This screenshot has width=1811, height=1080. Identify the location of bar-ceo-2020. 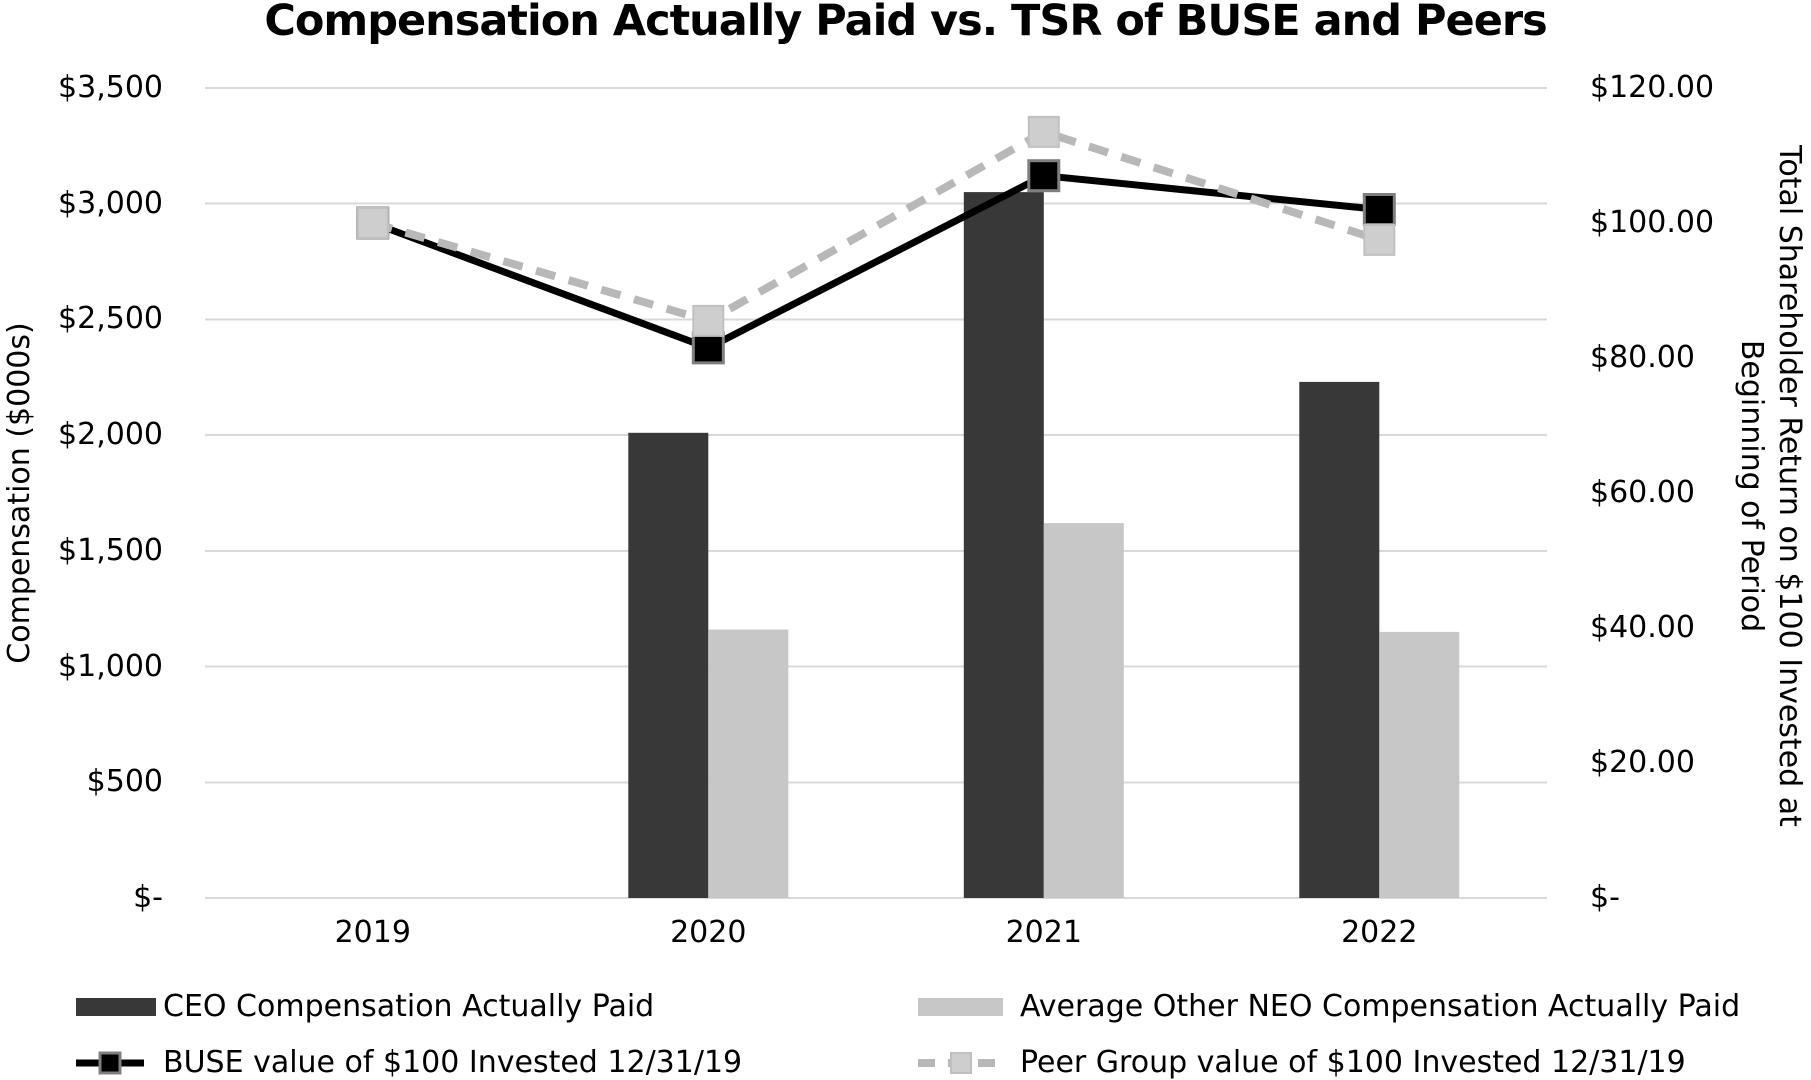
(668, 665).